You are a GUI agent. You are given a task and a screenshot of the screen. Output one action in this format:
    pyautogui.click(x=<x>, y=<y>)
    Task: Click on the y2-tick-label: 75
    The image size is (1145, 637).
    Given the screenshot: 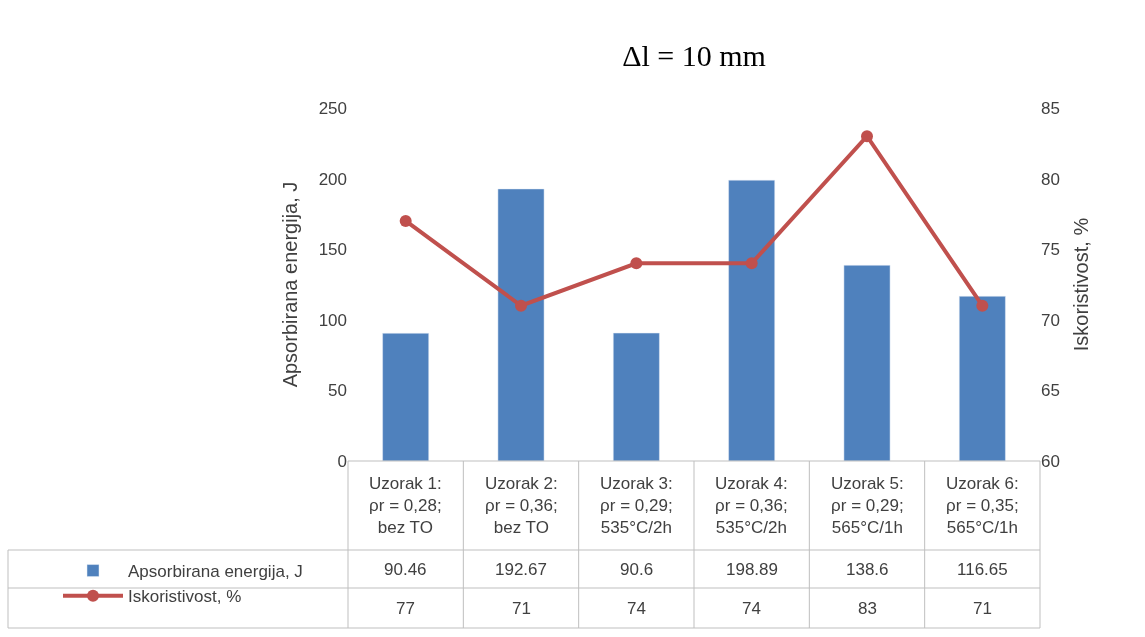 What is the action you would take?
    pyautogui.click(x=1050, y=250)
    